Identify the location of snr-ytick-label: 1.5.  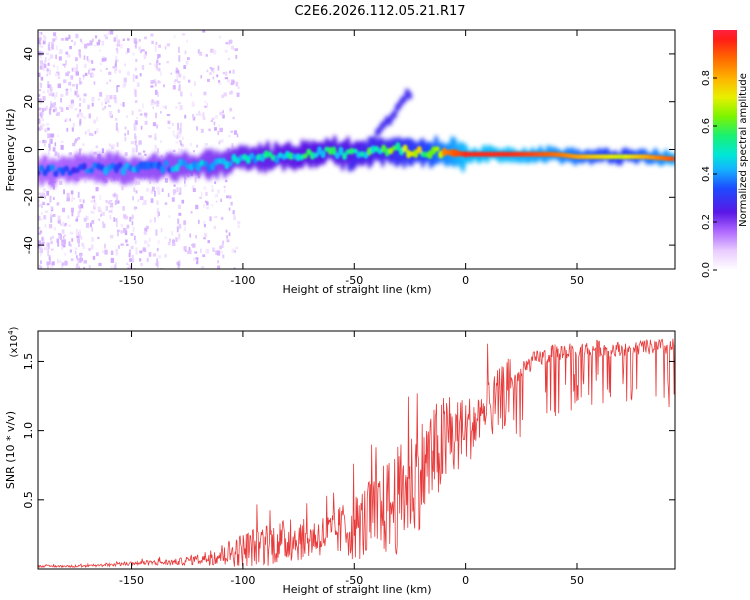
(28, 362).